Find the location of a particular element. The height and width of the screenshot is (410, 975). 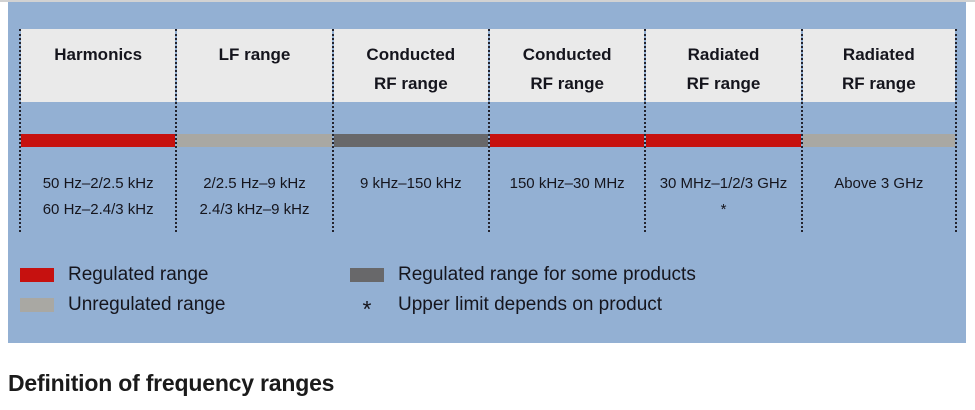

column-header: Harmonics is located at coordinates (98, 65).